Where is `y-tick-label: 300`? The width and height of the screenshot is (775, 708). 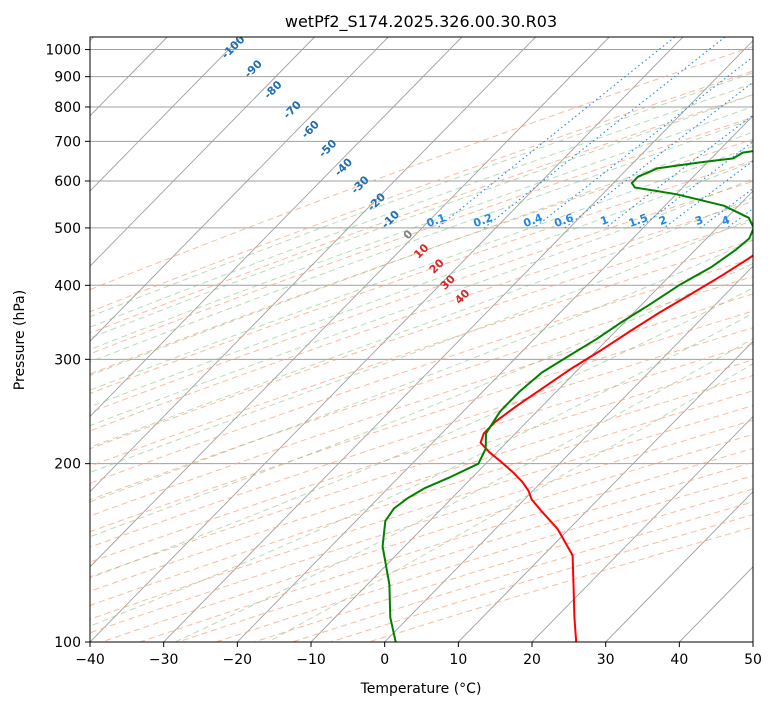
y-tick-label: 300 is located at coordinates (67, 360).